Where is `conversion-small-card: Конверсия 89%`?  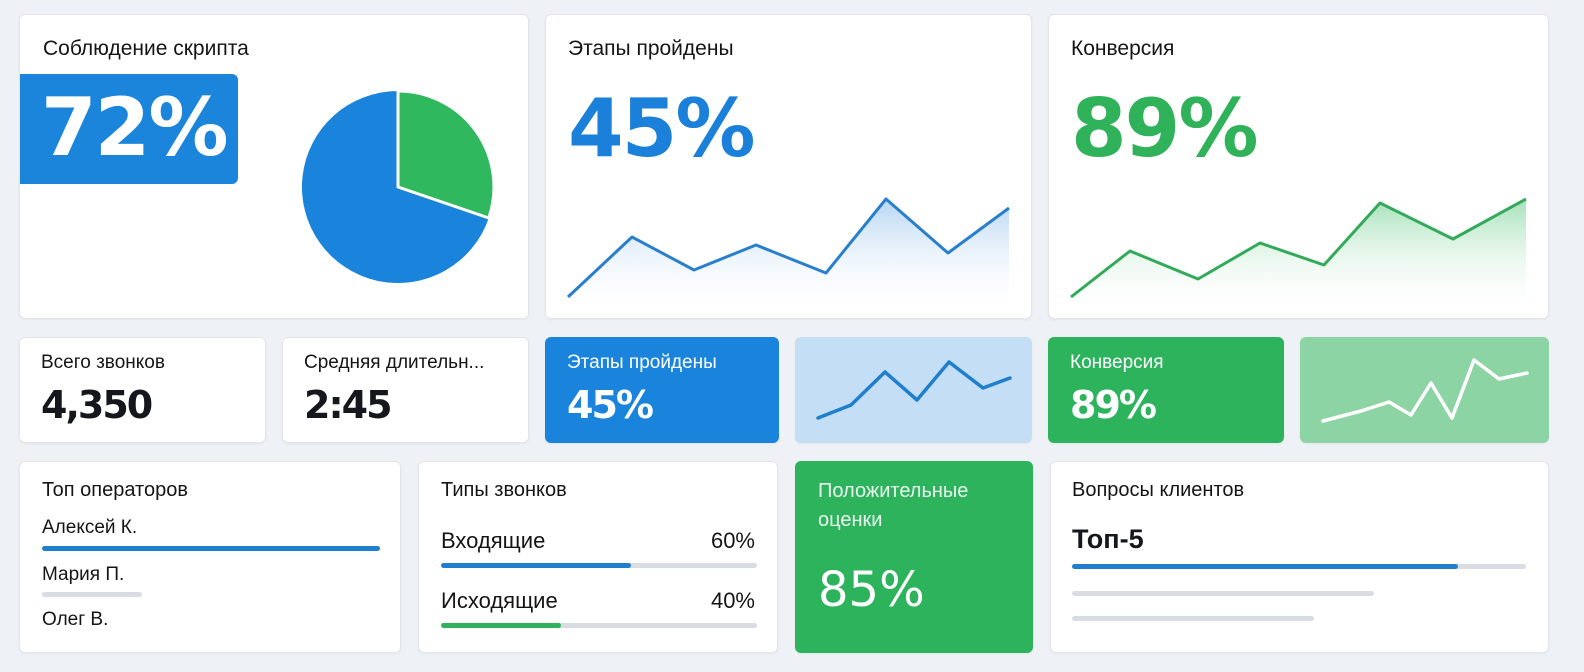 conversion-small-card: Конверсия 89% is located at coordinates (1166, 390).